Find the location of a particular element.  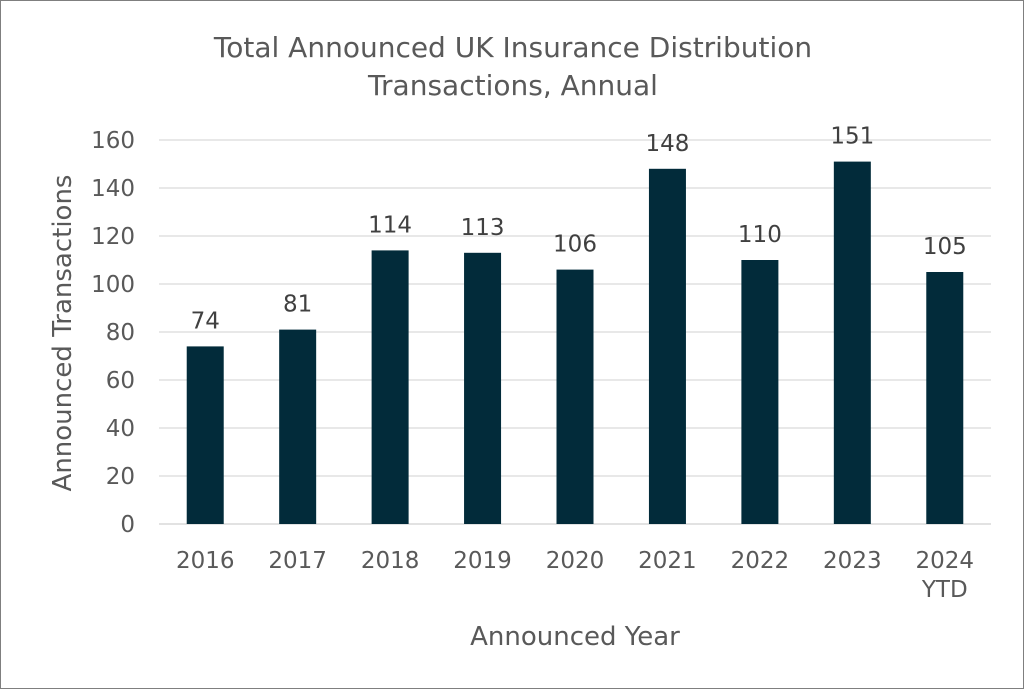

x-tick-label: 2023 is located at coordinates (852, 561).